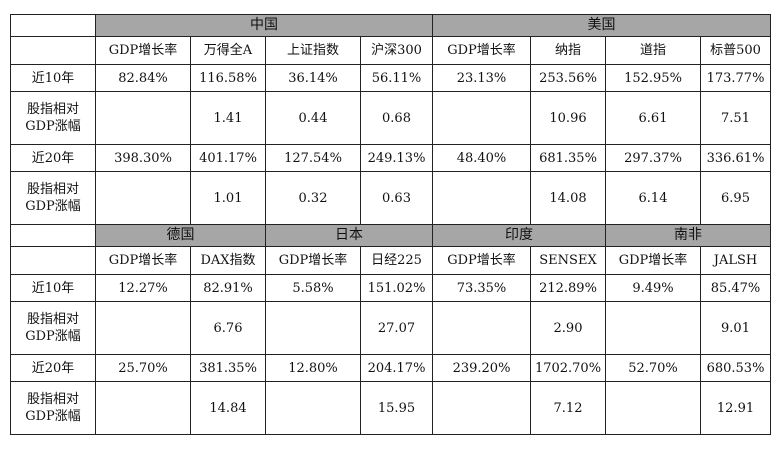 The image size is (776, 452). I want to click on table-cell: 127.54%, so click(313, 158).